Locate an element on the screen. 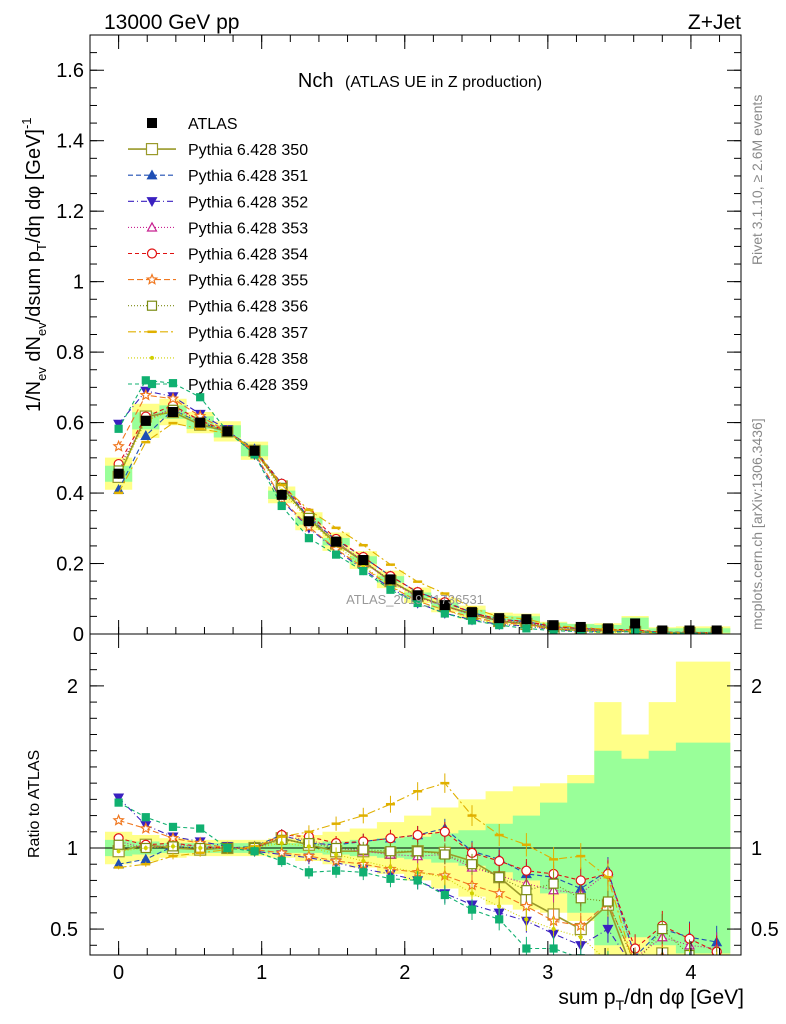 The height and width of the screenshot is (1024, 786). plot-title: Nch (ATLAS UE in Z production) is located at coordinates (420, 81).